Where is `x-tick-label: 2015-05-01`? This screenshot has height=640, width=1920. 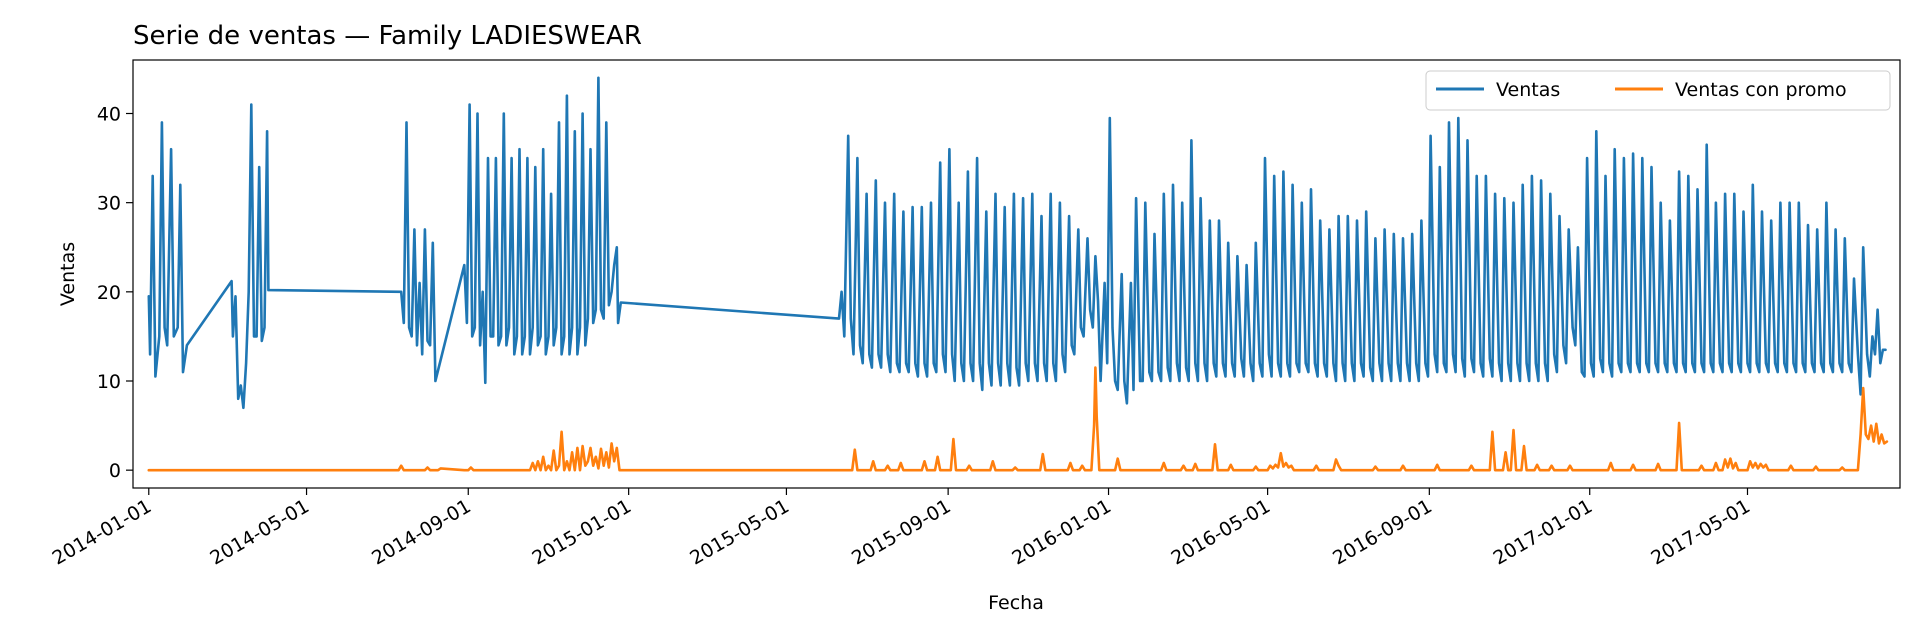 x-tick-label: 2015-05-01 is located at coordinates (739, 532).